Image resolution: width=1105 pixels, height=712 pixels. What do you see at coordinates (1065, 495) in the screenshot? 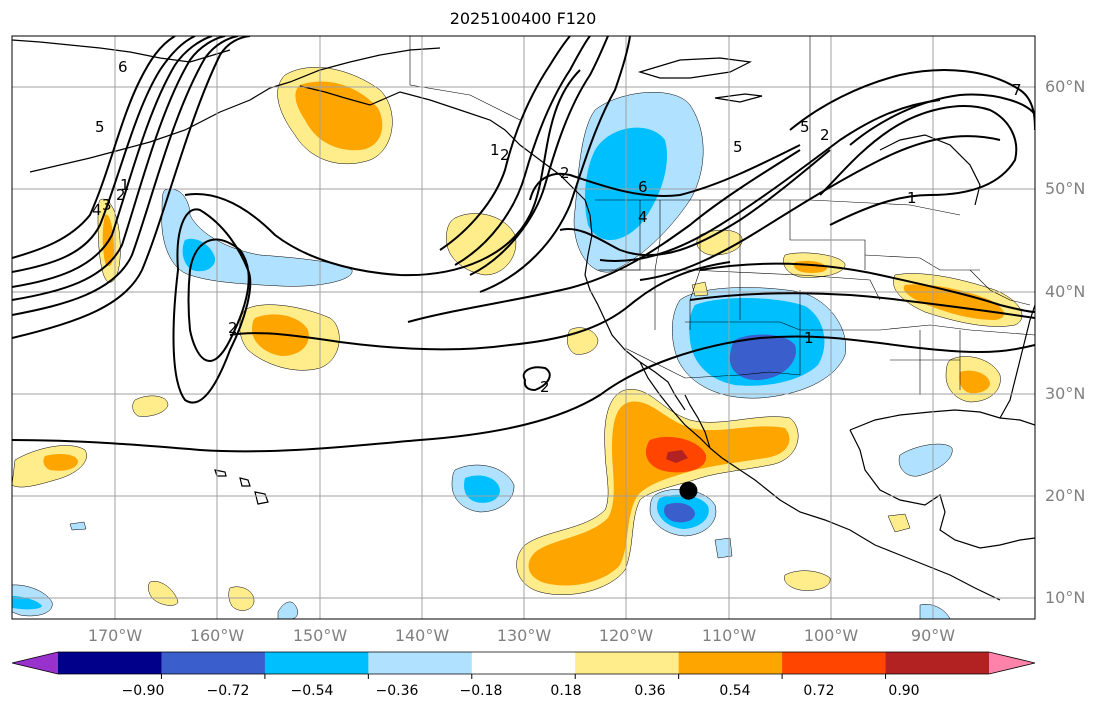
I see `lat-label: 20°N` at bounding box center [1065, 495].